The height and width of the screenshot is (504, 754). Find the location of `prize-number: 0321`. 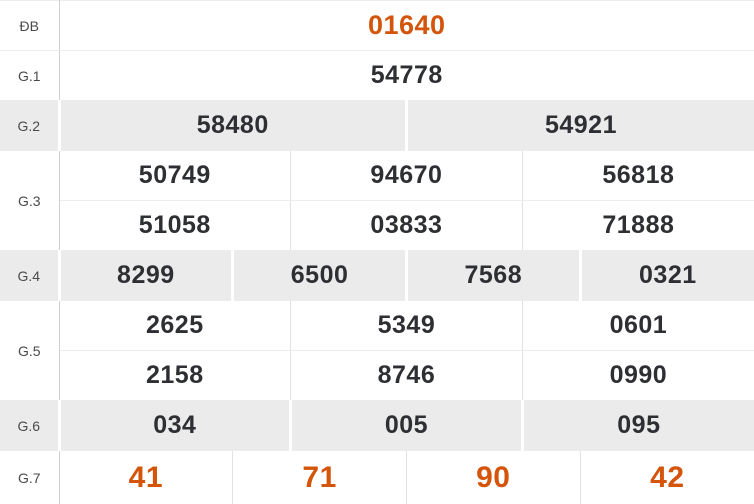

prize-number: 0321 is located at coordinates (666, 275).